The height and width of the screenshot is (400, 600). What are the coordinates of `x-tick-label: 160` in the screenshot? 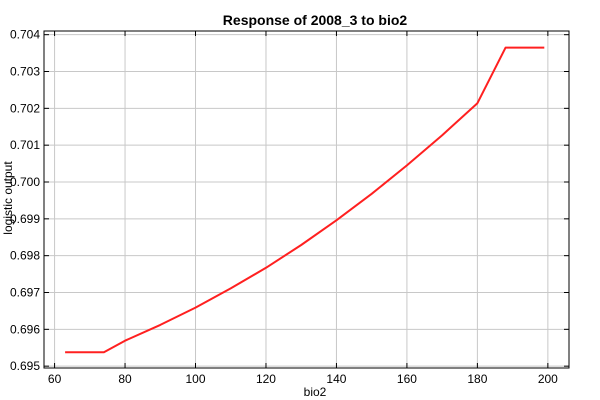 It's located at (407, 379).